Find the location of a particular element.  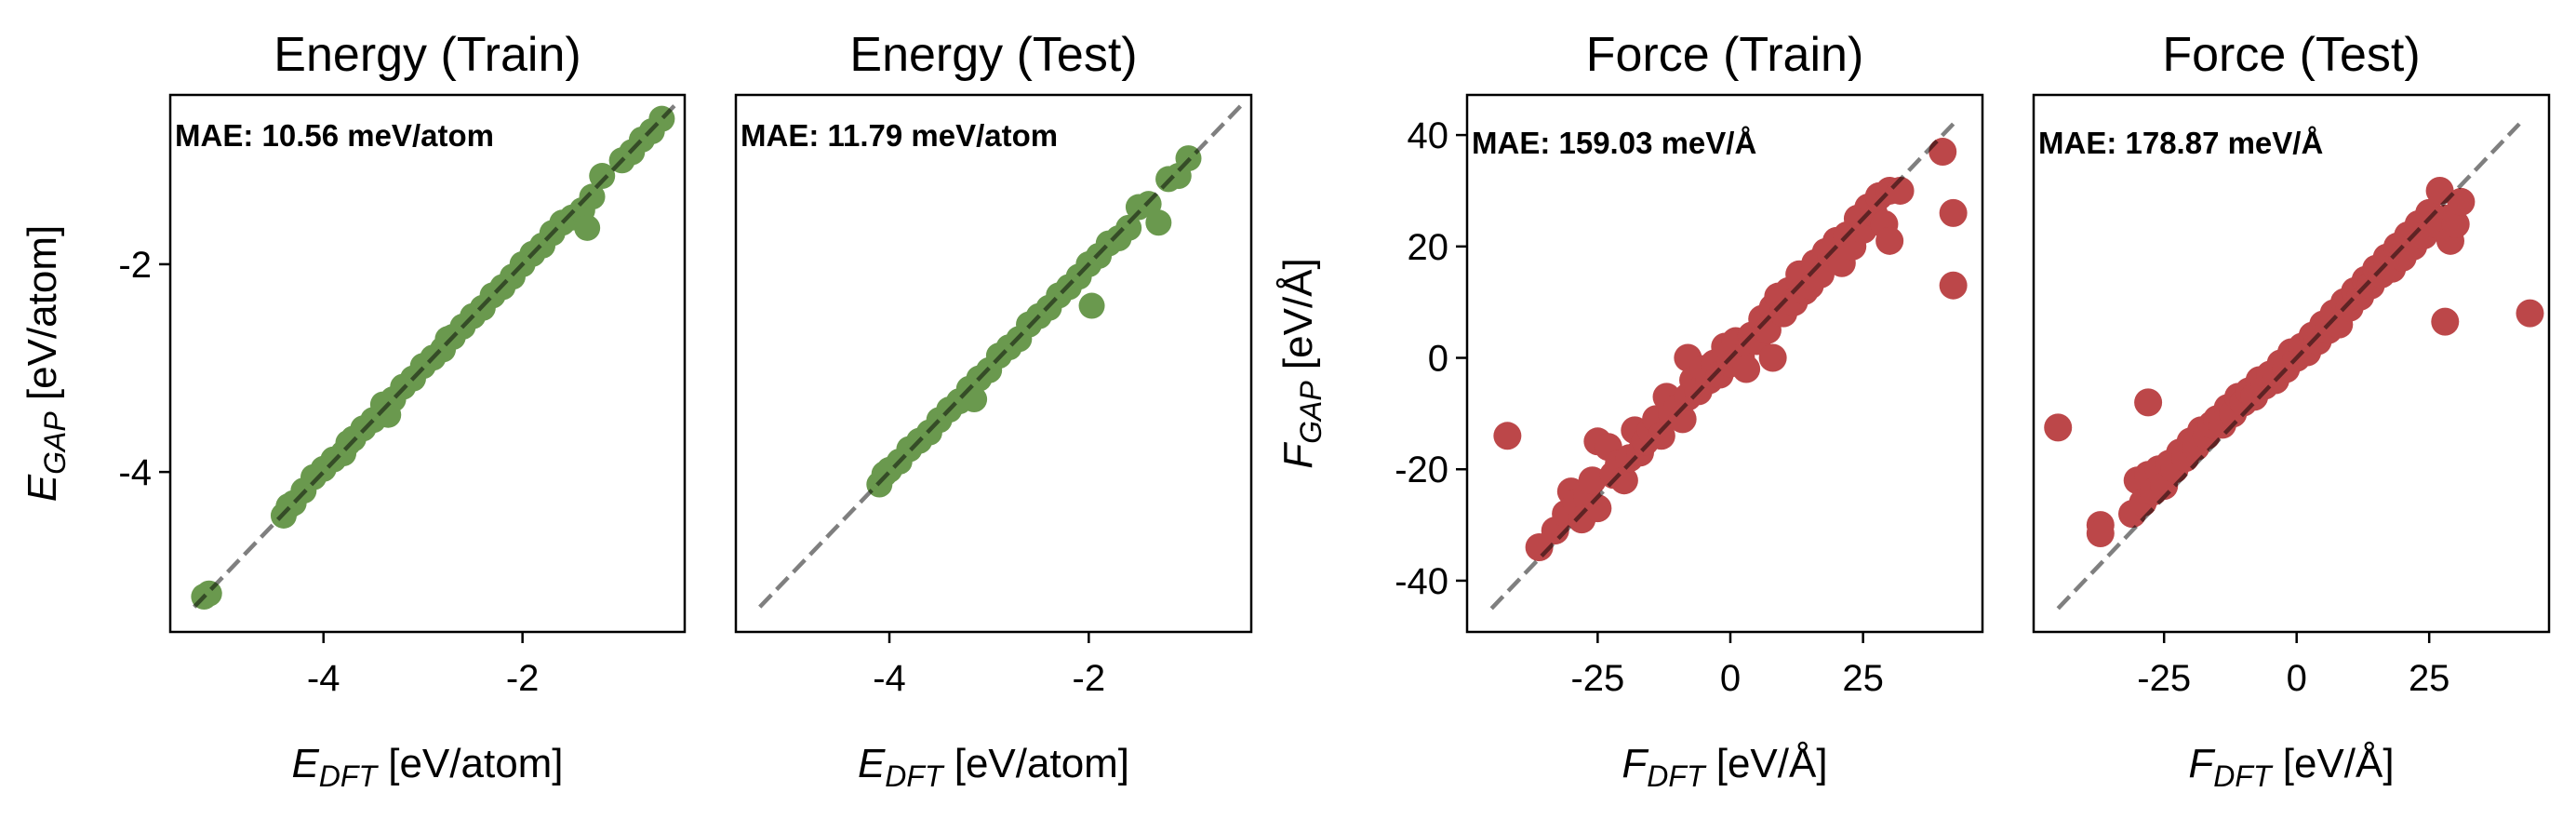

y-label-unit: [eV/atom] is located at coordinates (42, 318).